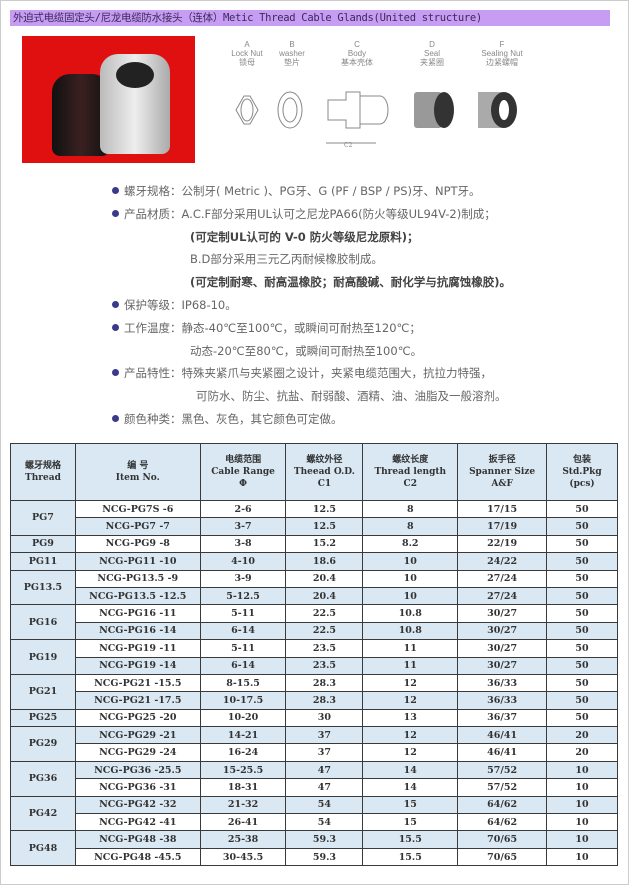 Image resolution: width=629 pixels, height=885 pixels. I want to click on table-row: NCG-PG16 -14 6-14 22.5 10.8 30/27 50, so click(314, 631).